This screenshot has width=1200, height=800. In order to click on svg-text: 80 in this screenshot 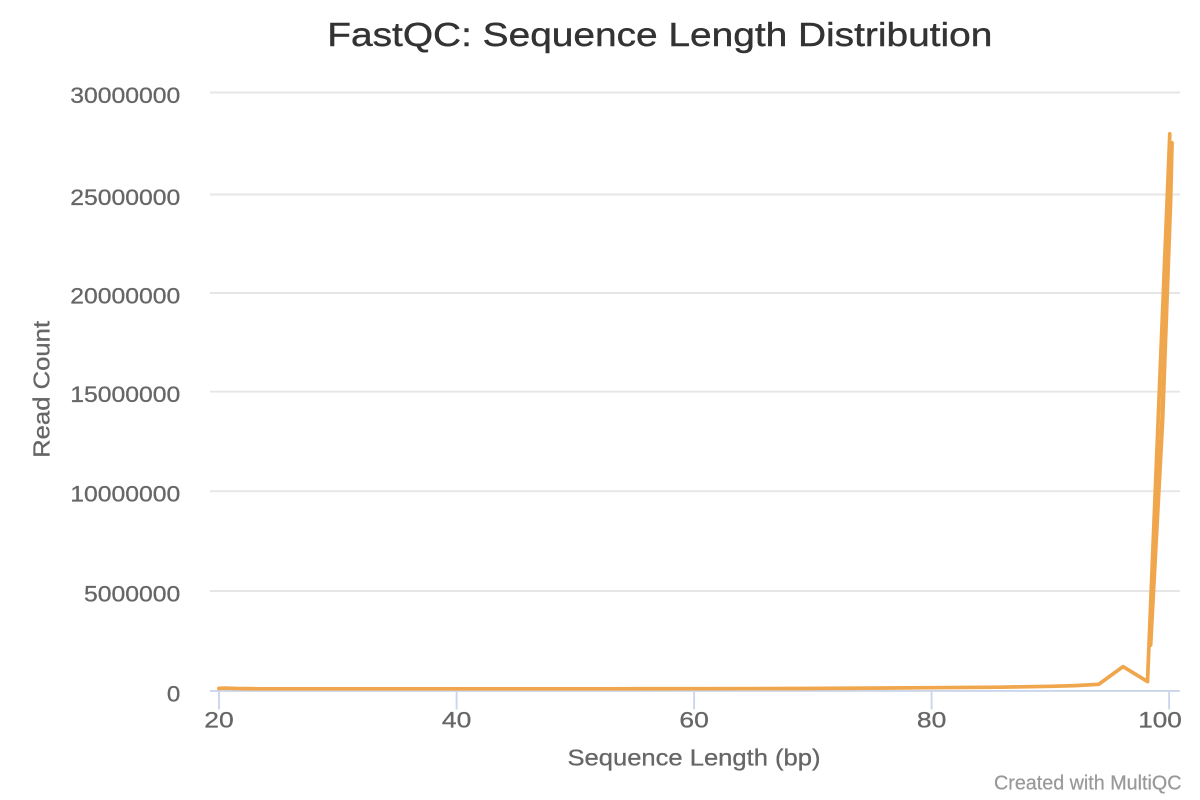, I will do `click(931, 720)`.